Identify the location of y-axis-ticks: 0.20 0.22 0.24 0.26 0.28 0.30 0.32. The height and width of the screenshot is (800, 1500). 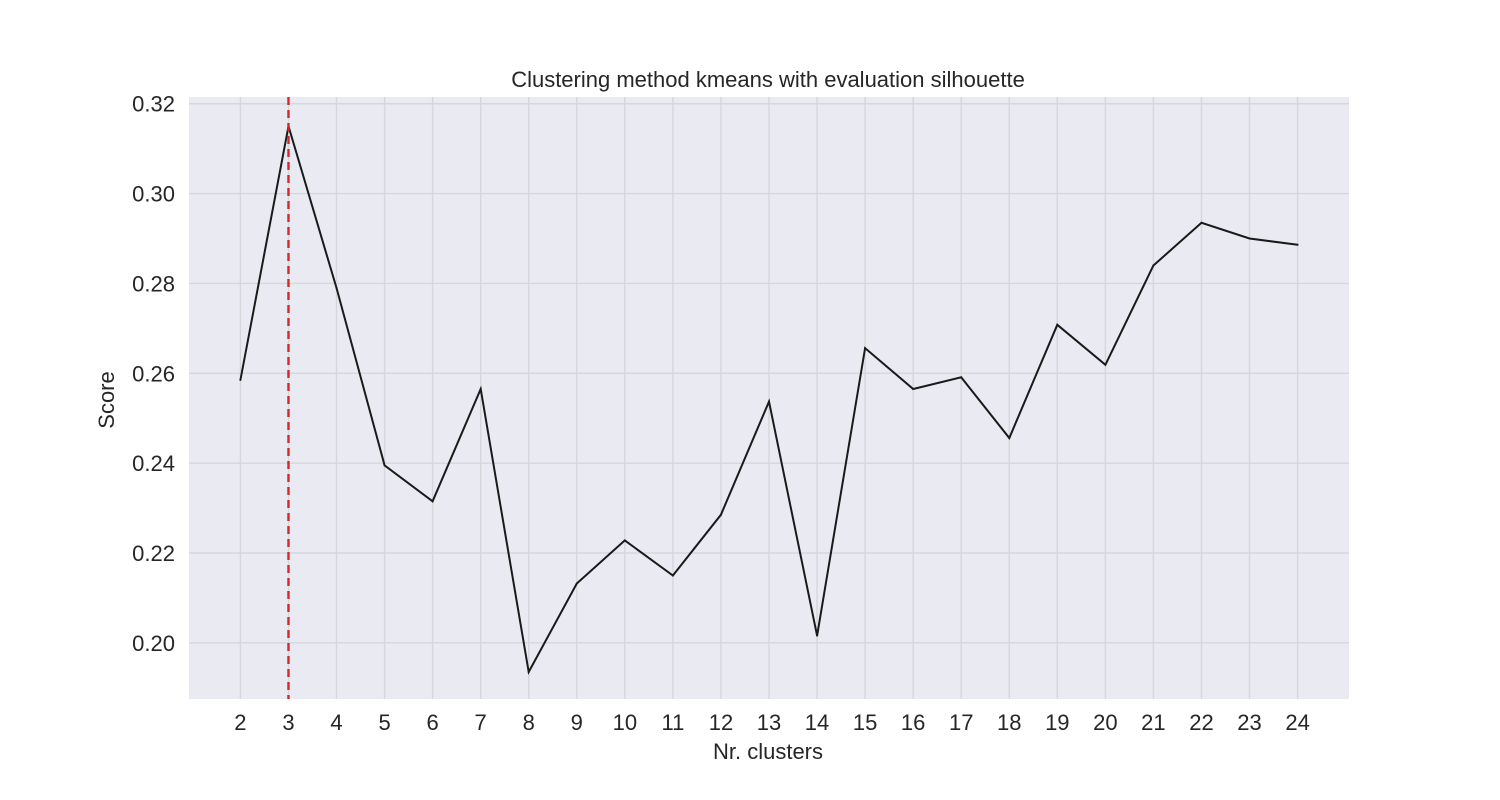
(153, 374).